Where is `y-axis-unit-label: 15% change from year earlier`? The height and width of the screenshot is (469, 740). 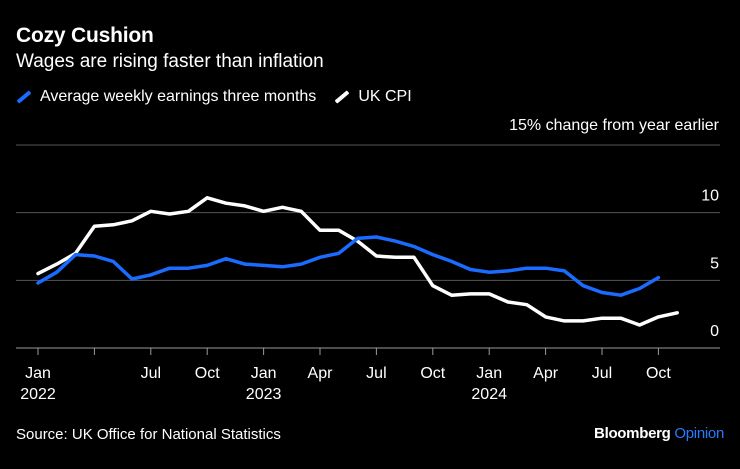 y-axis-unit-label: 15% change from year earlier is located at coordinates (614, 125).